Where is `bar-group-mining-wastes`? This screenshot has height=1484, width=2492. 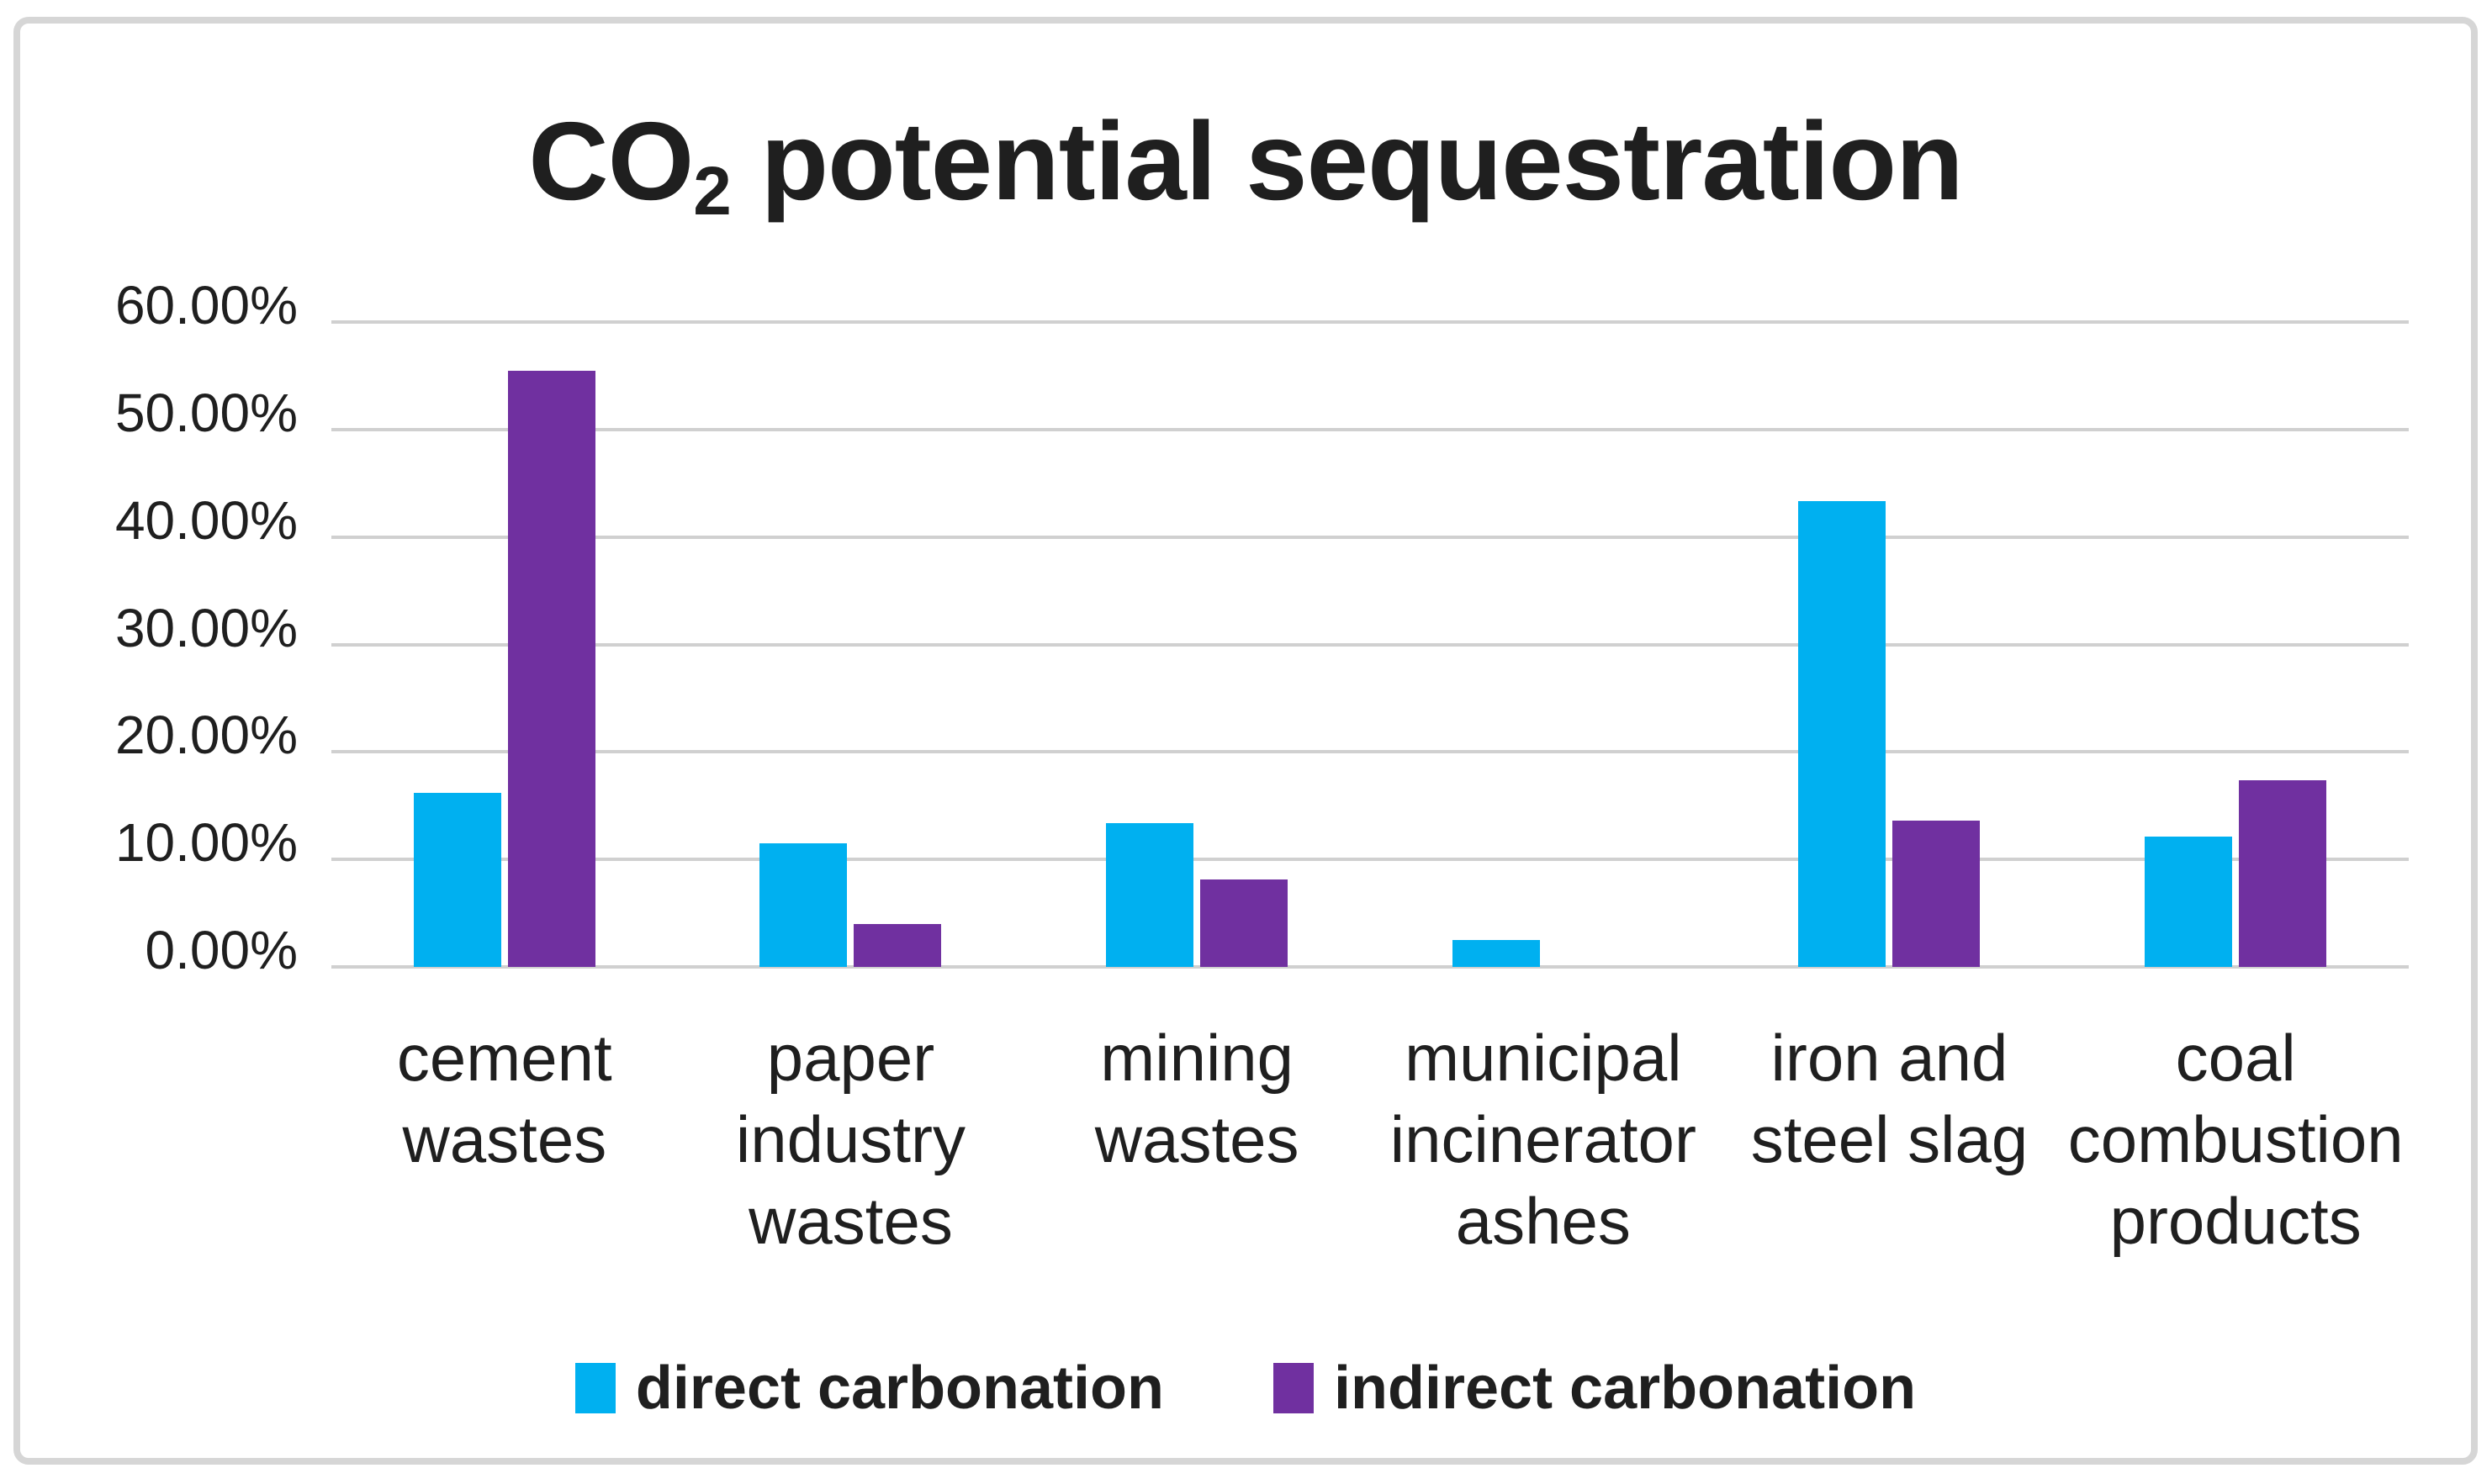 bar-group-mining-wastes is located at coordinates (1197, 644).